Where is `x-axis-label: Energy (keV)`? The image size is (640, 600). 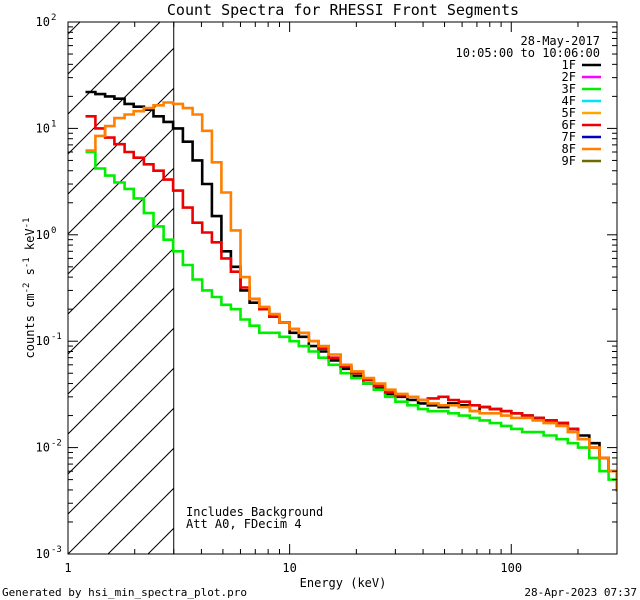 x-axis-label: Energy (keV) is located at coordinates (343, 583).